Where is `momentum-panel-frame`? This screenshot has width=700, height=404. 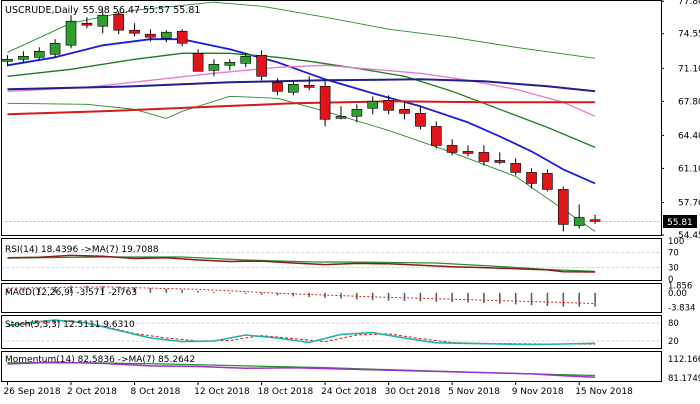 momentum-panel-frame is located at coordinates (331, 366).